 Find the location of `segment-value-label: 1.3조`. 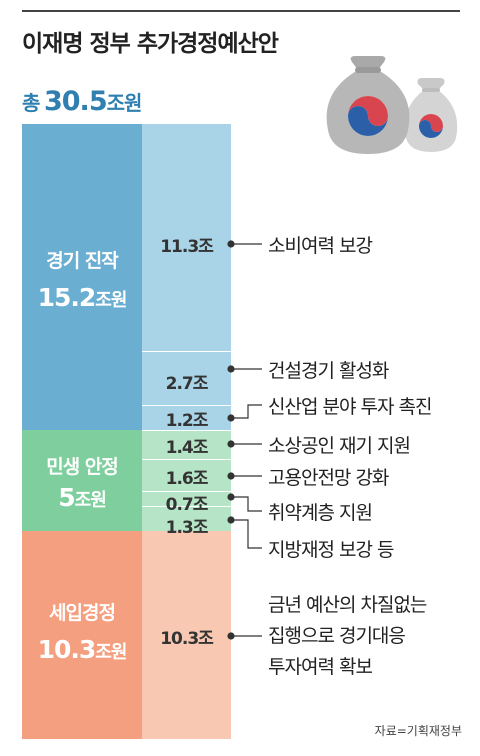

segment-value-label: 1.3조 is located at coordinates (187, 528).